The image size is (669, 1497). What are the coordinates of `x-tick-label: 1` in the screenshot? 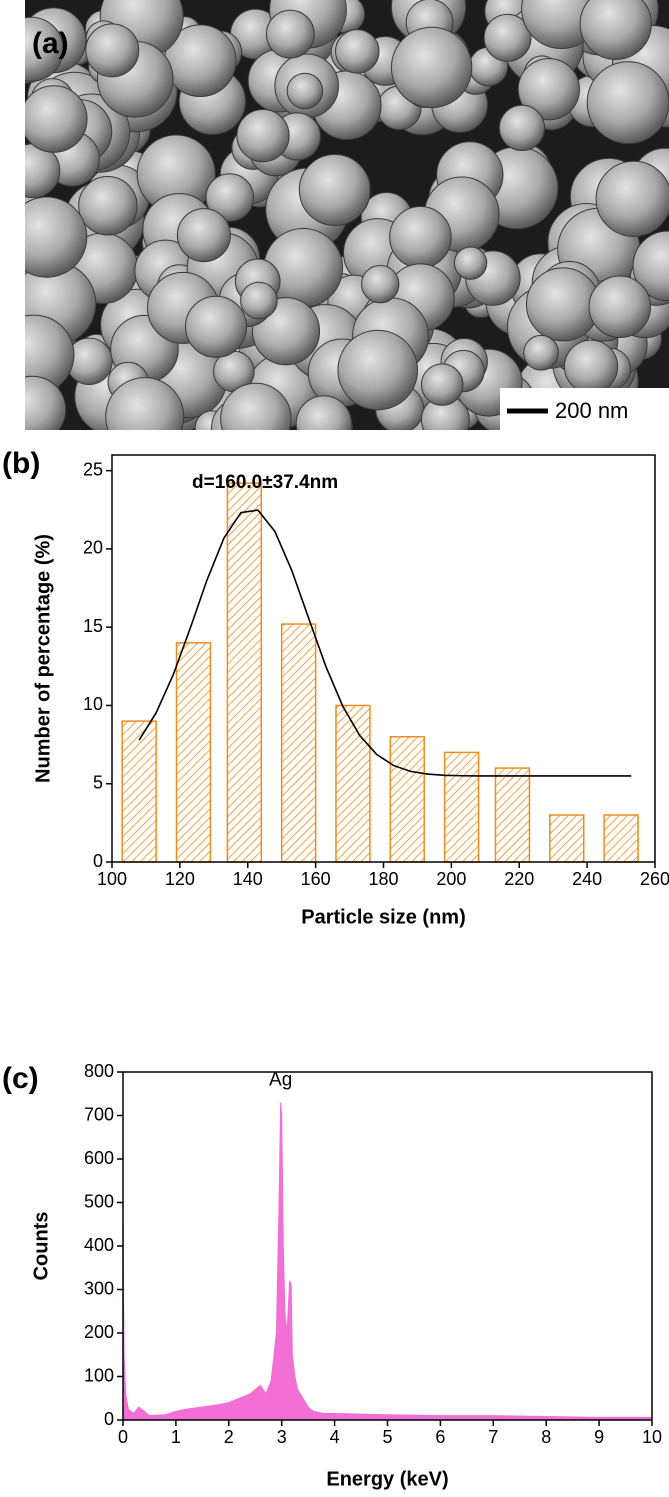 It's located at (176, 1437).